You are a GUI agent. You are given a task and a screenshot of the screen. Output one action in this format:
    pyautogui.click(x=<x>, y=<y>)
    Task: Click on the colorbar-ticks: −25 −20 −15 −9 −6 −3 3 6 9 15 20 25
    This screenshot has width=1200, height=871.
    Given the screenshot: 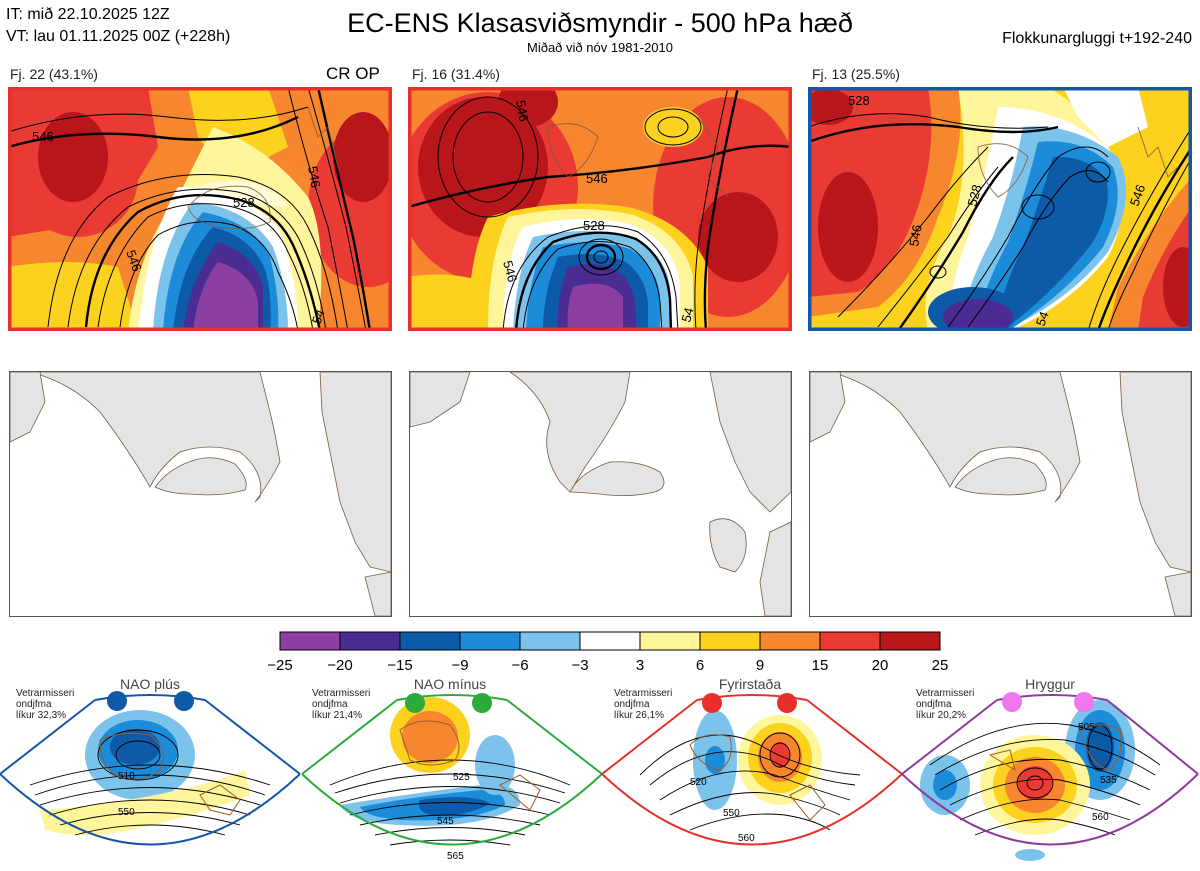 What is the action you would take?
    pyautogui.click(x=607, y=665)
    